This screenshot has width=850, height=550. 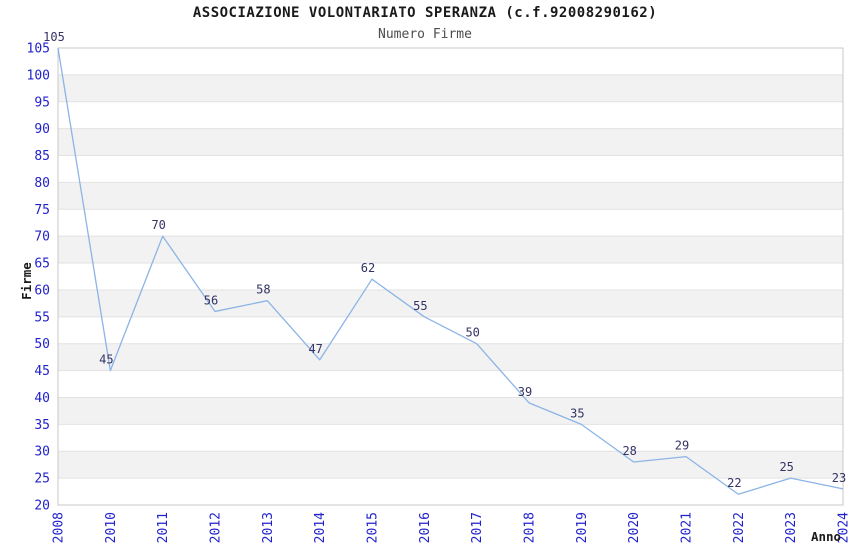 What do you see at coordinates (38, 49) in the screenshot?
I see `y-tick-label: 105` at bounding box center [38, 49].